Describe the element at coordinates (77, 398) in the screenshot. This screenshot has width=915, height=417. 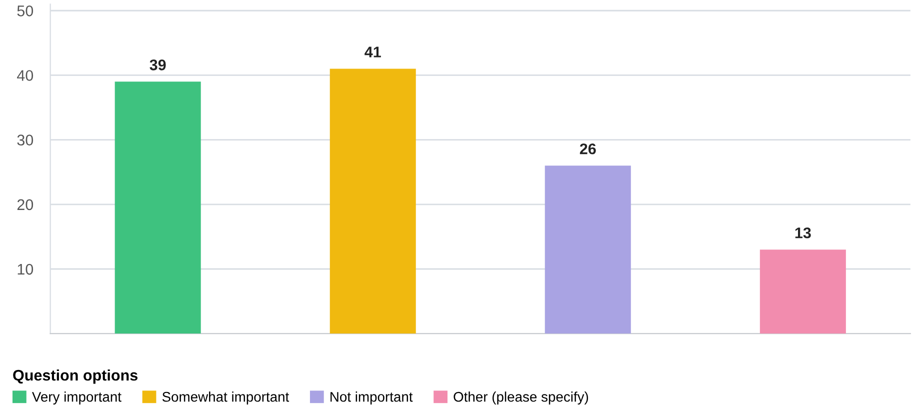
I see `legend-label: Very important` at that location.